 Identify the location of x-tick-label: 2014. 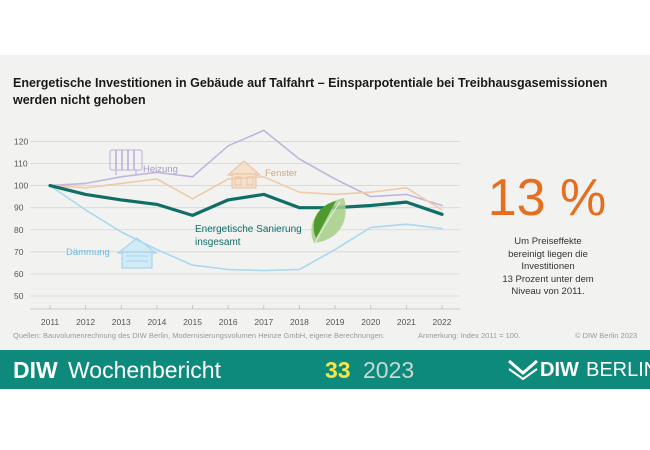
(156, 322).